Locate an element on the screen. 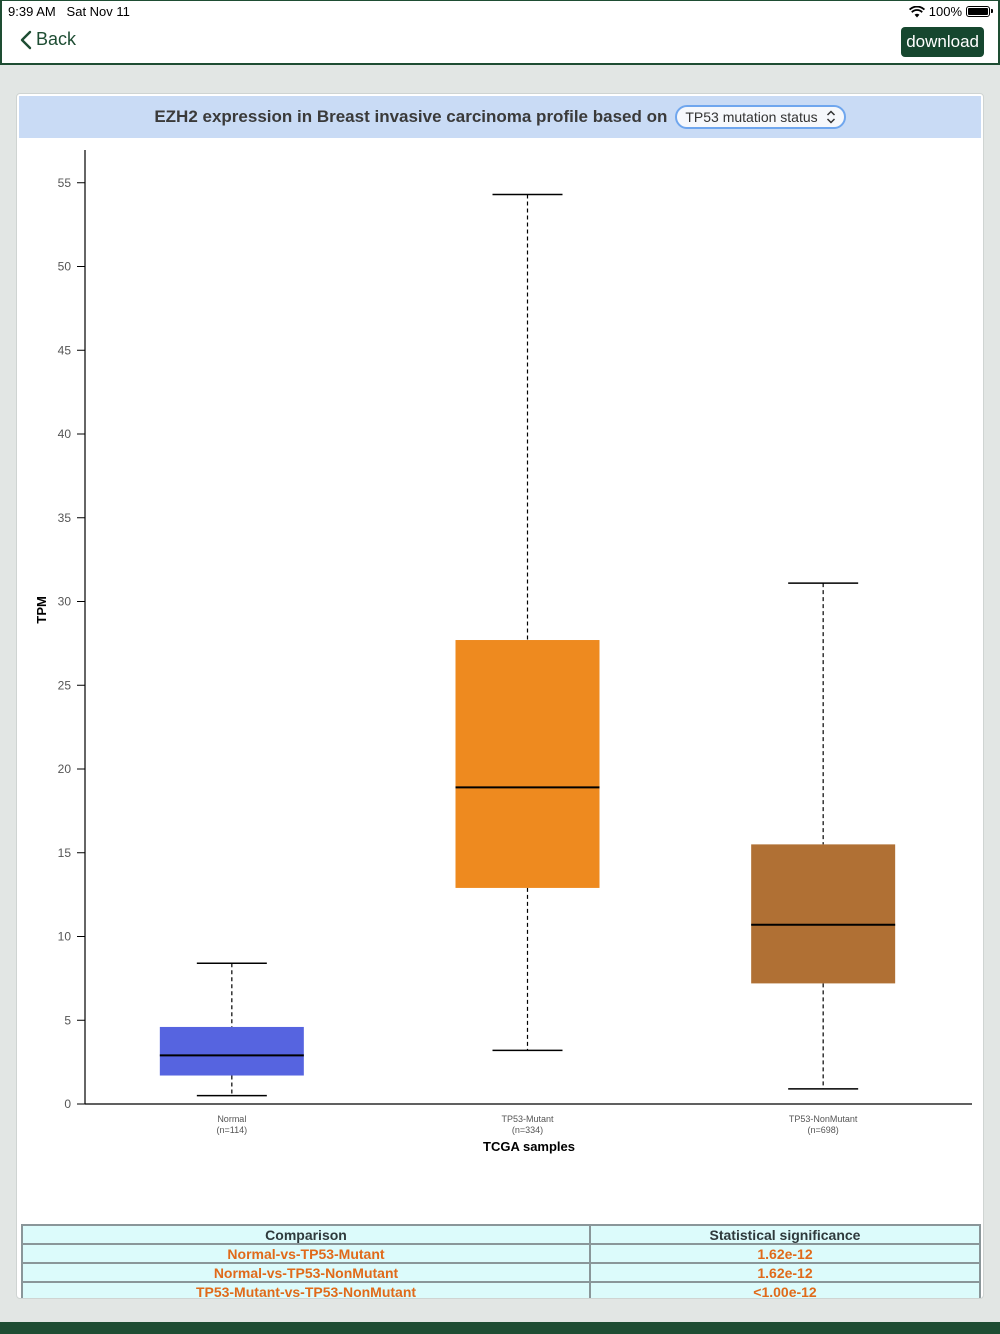 The image size is (1000, 1334). y-tick-label: 15 is located at coordinates (65, 853).